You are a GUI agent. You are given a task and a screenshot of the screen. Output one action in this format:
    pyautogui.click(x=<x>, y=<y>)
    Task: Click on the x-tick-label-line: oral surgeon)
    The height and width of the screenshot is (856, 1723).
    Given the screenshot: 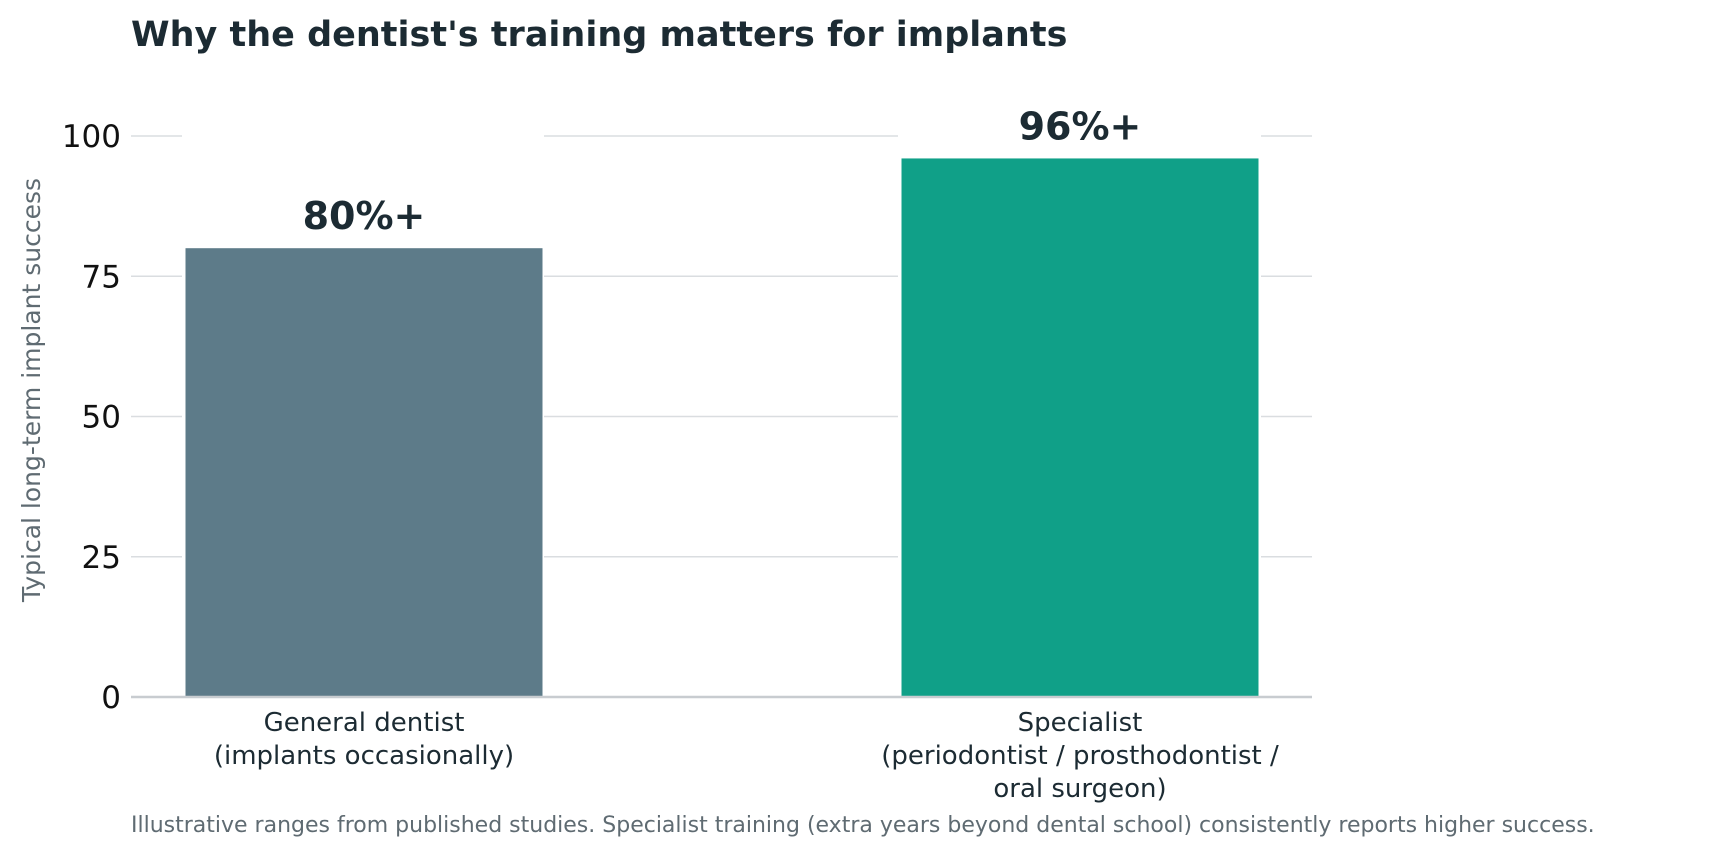 What is the action you would take?
    pyautogui.click(x=1079, y=789)
    